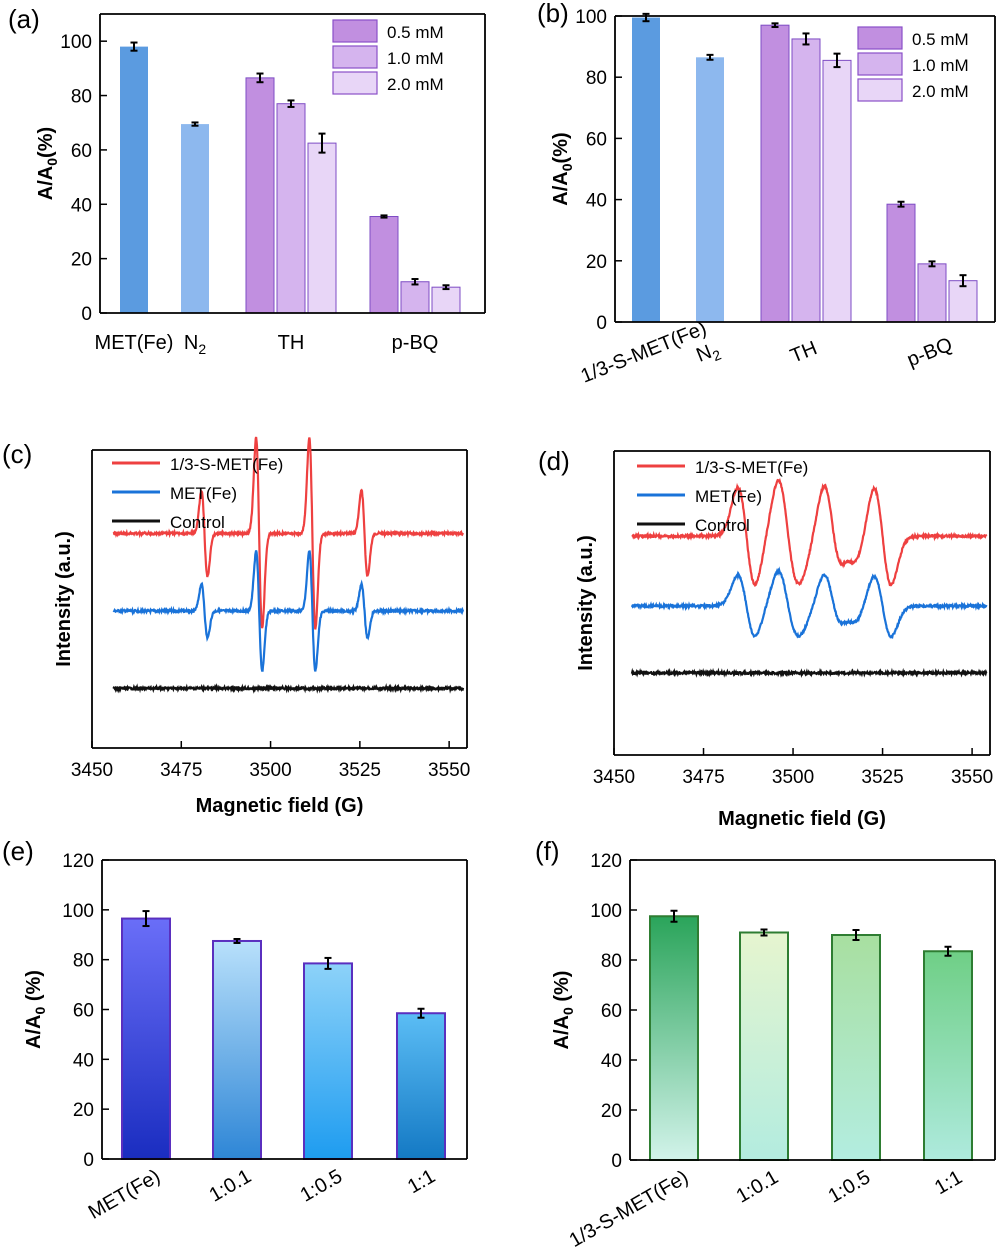 The height and width of the screenshot is (1249, 1000). I want to click on panel-4: (e) MET(Fe) 1:0.1 1:0.5 1:1 0 20 40 60 80 100 120, so click(235, 1030).